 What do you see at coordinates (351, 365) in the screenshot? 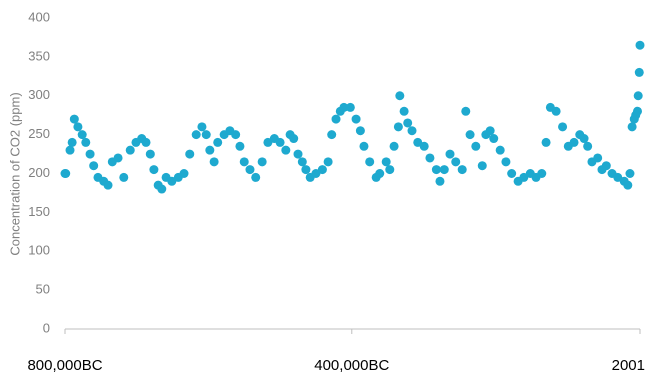
I see `x-tick-label: 400,000BC` at bounding box center [351, 365].